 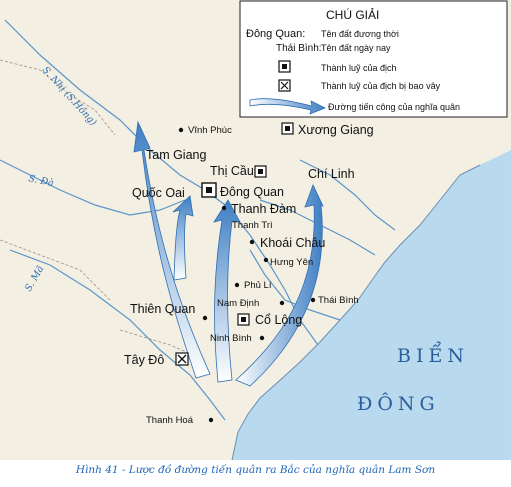 I want to click on place-label: Thiên Quan, so click(x=162, y=309).